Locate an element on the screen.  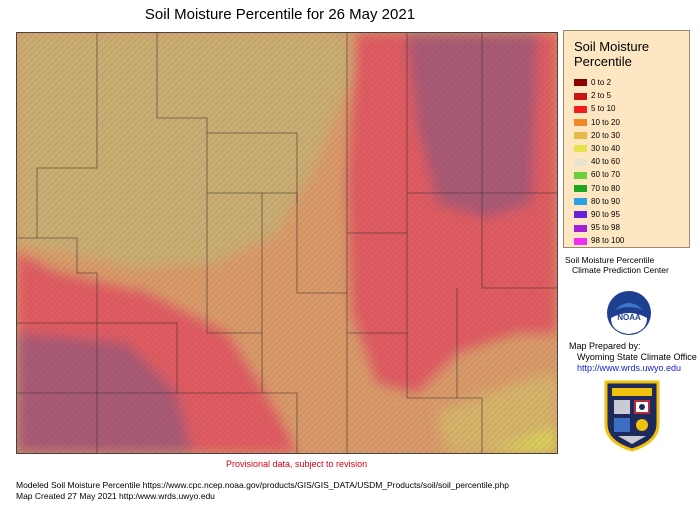
legend-item: 98 to 100 is located at coordinates (599, 240).